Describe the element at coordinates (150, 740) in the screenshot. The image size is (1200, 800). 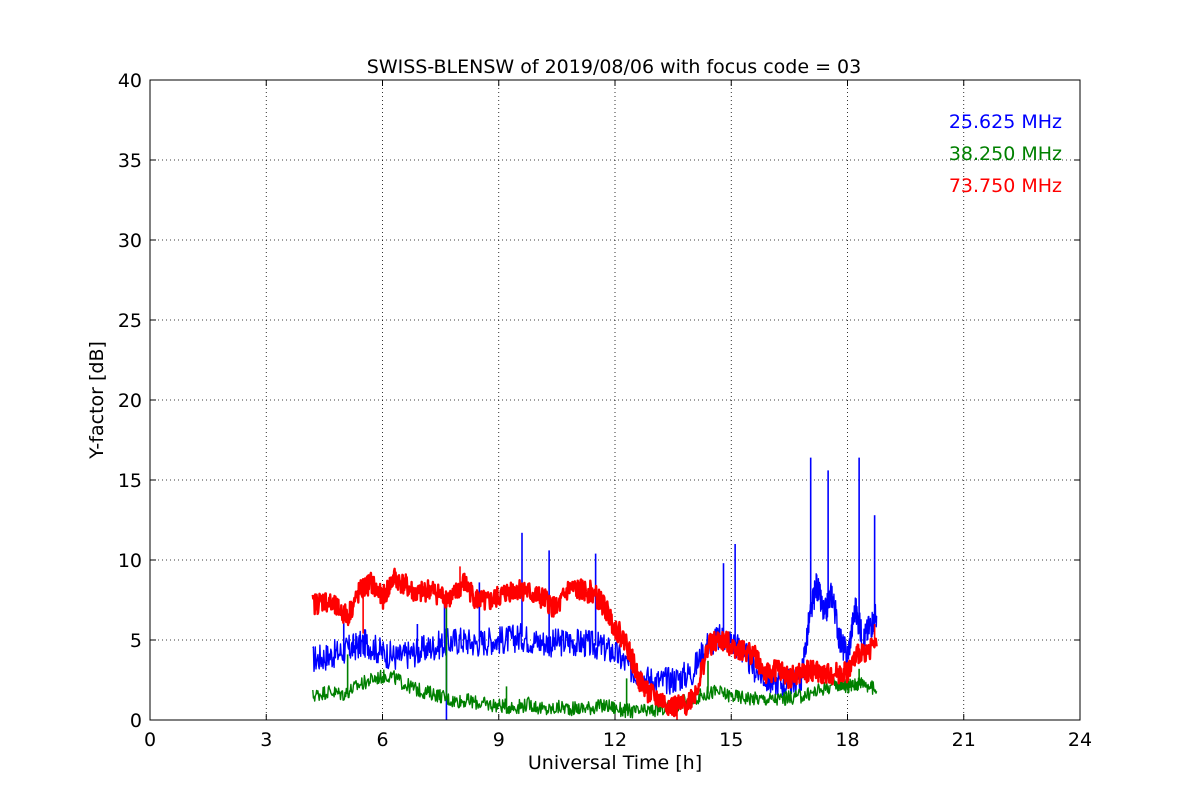
I see `x-tick-label: 0` at that location.